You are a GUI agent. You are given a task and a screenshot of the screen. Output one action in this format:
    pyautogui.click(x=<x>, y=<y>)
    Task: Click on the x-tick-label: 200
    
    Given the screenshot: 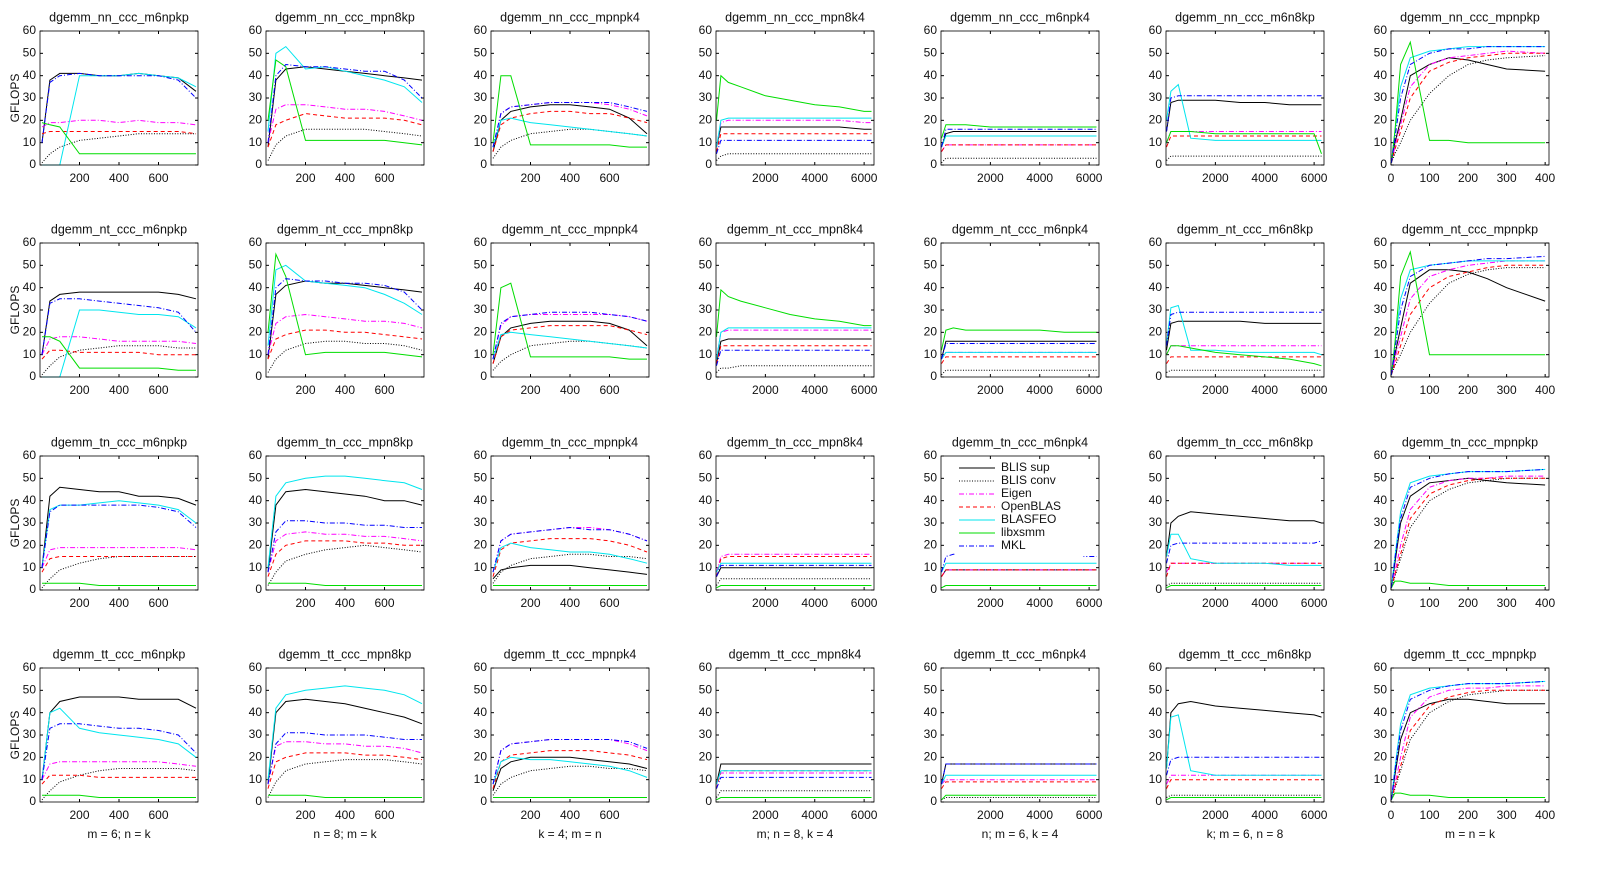 What is the action you would take?
    pyautogui.click(x=79, y=815)
    